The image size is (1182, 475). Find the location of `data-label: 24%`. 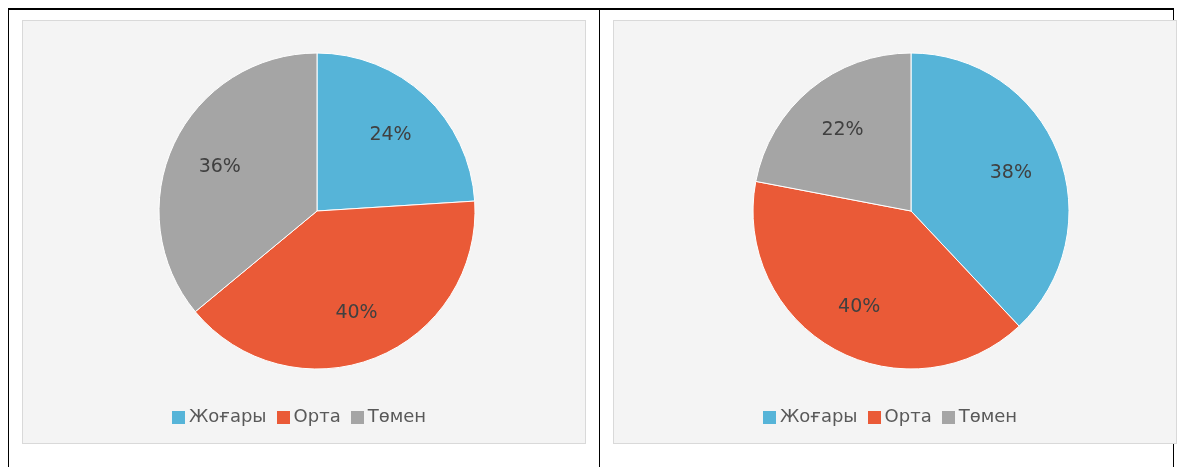

data-label: 24% is located at coordinates (390, 132).